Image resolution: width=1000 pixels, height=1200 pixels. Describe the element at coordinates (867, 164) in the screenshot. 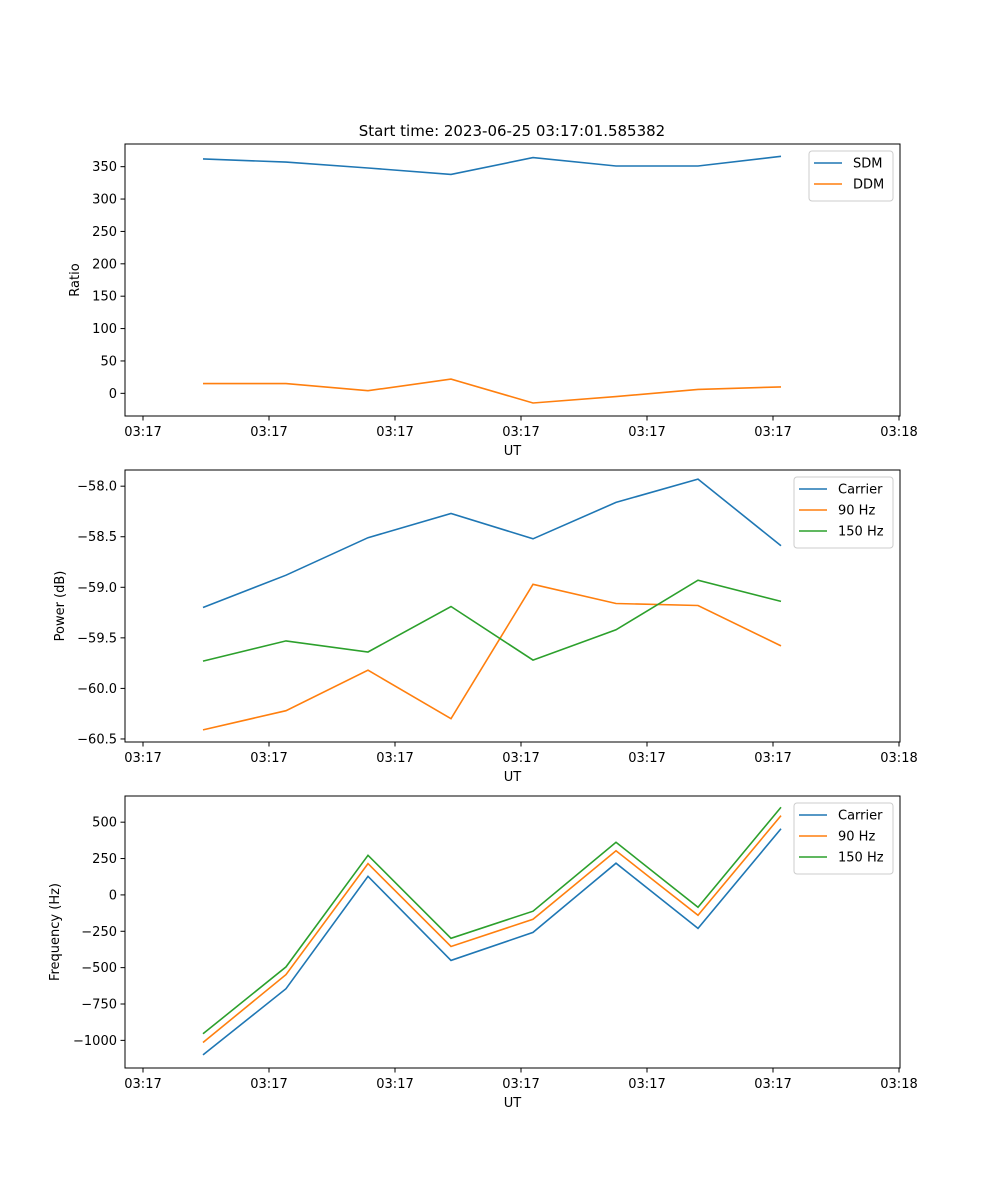

I see `legend-label: SDM` at that location.